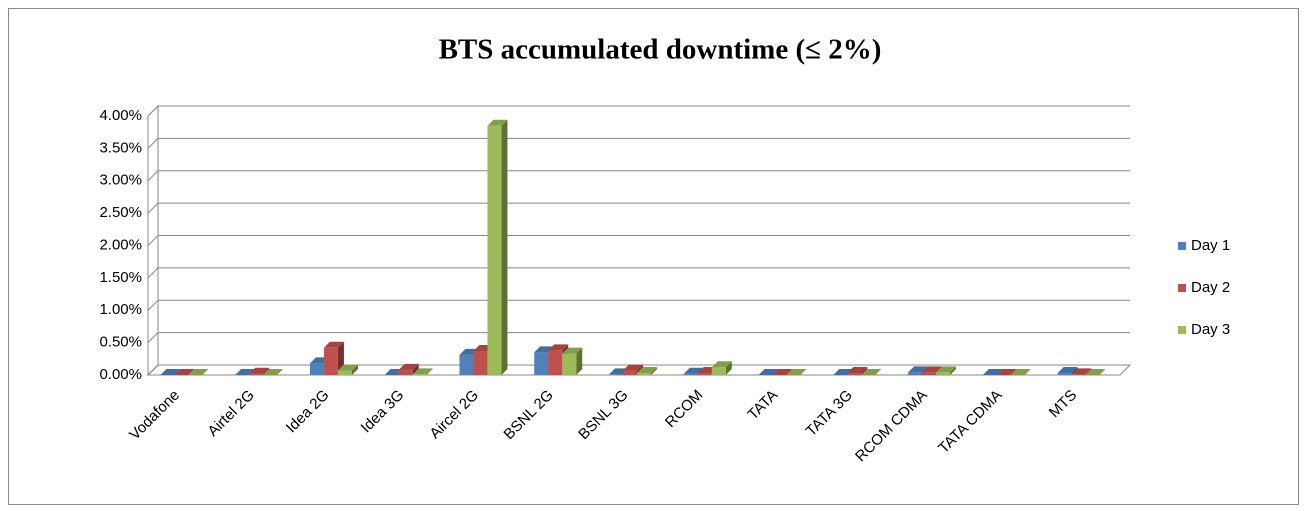  I want to click on y-tick-label: 4.00%, so click(120, 115).